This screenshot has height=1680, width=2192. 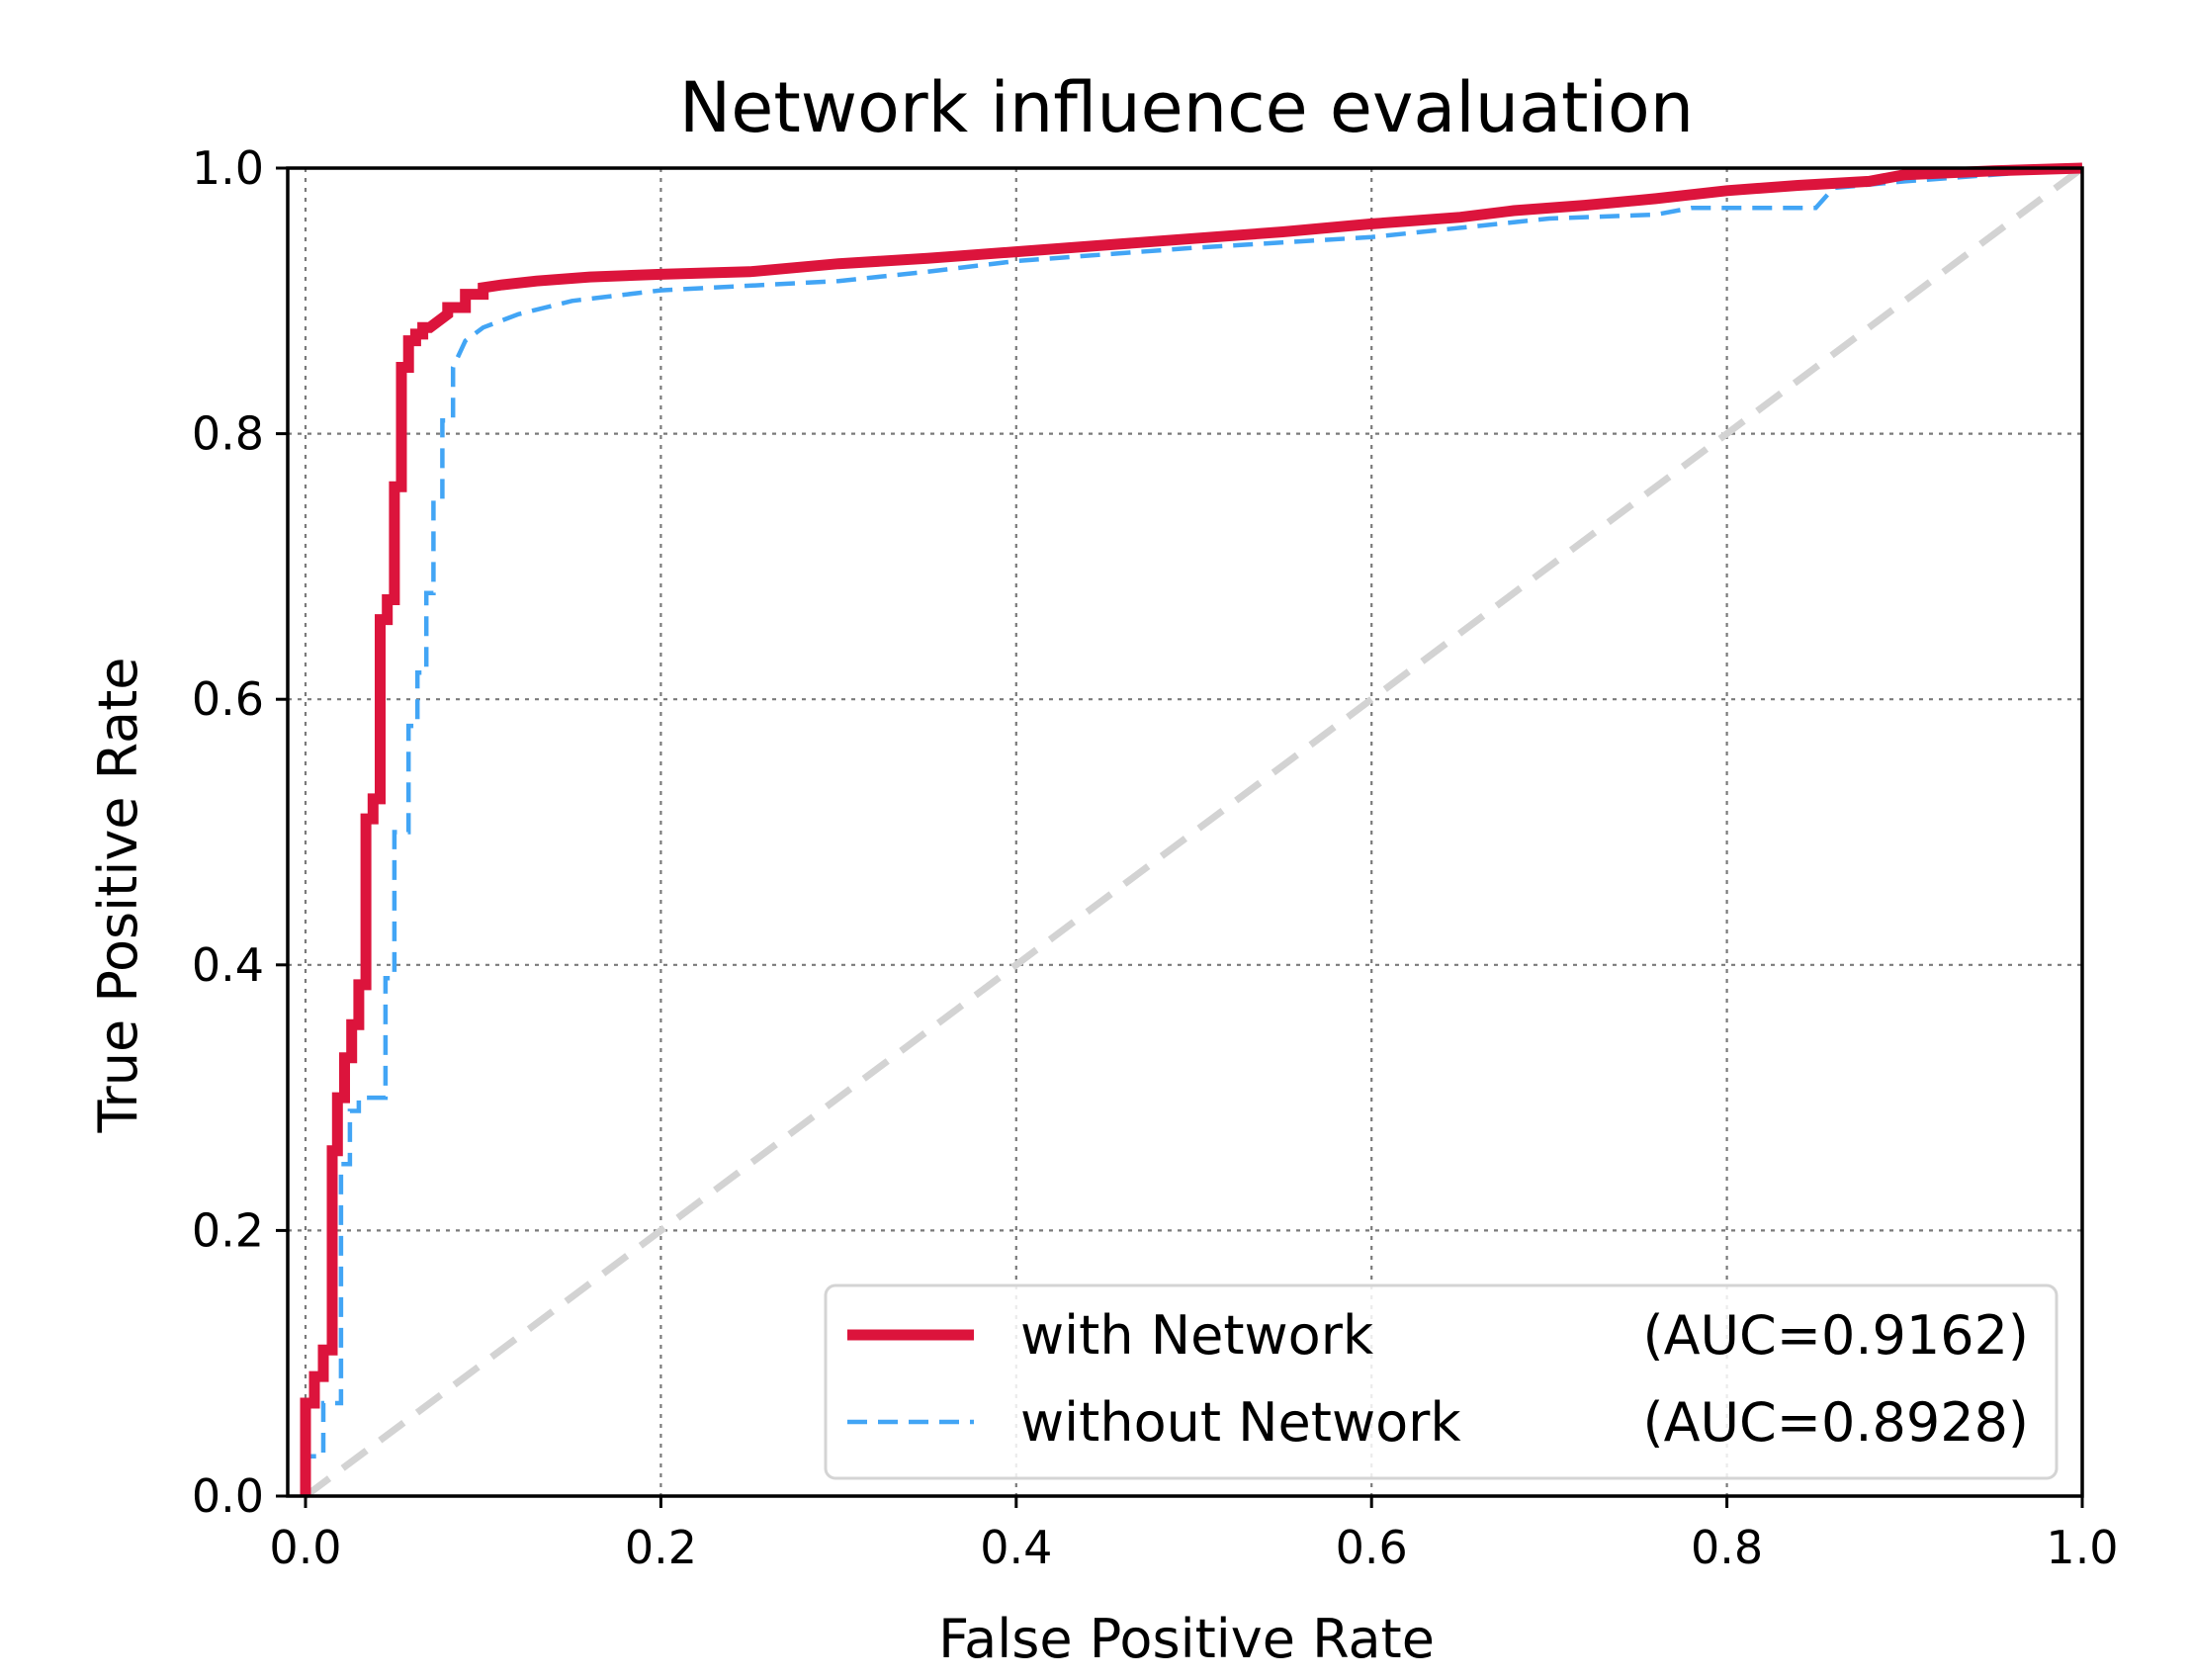 I want to click on y-axis-title: True Positive Rate, so click(x=118, y=895).